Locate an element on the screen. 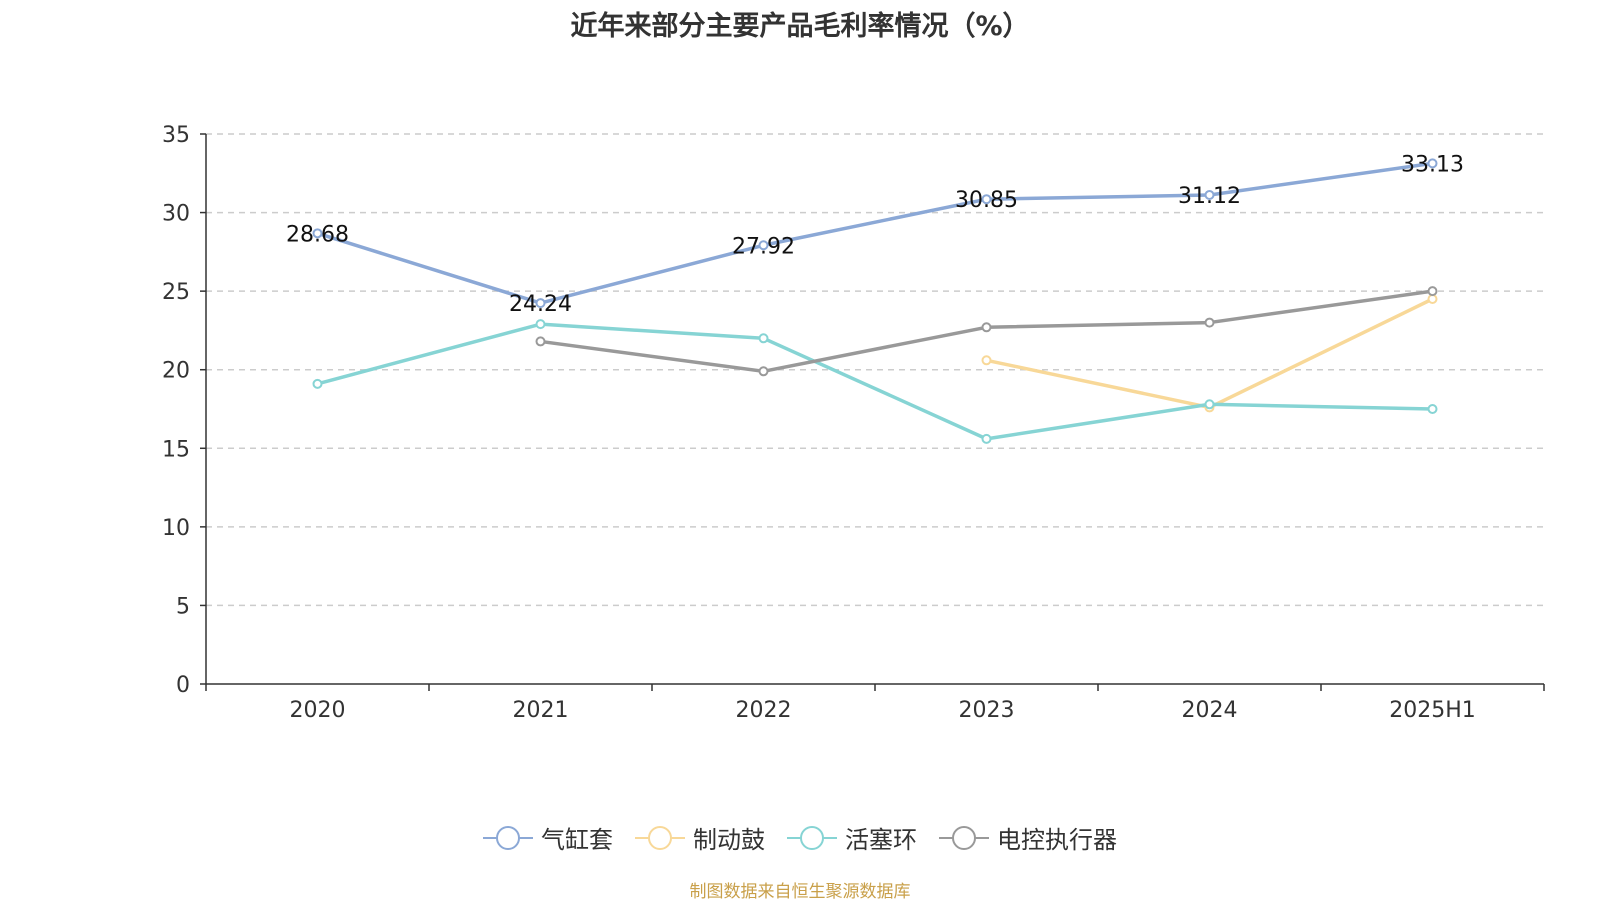 The height and width of the screenshot is (902, 1600). y-tick-label: 30 is located at coordinates (176, 214).